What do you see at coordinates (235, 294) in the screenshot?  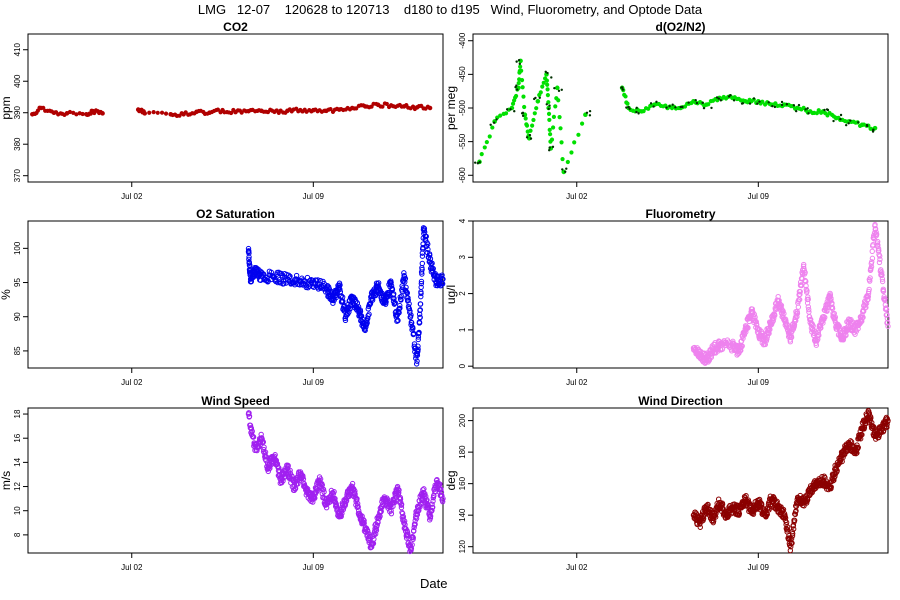 I see `plot-frame` at bounding box center [235, 294].